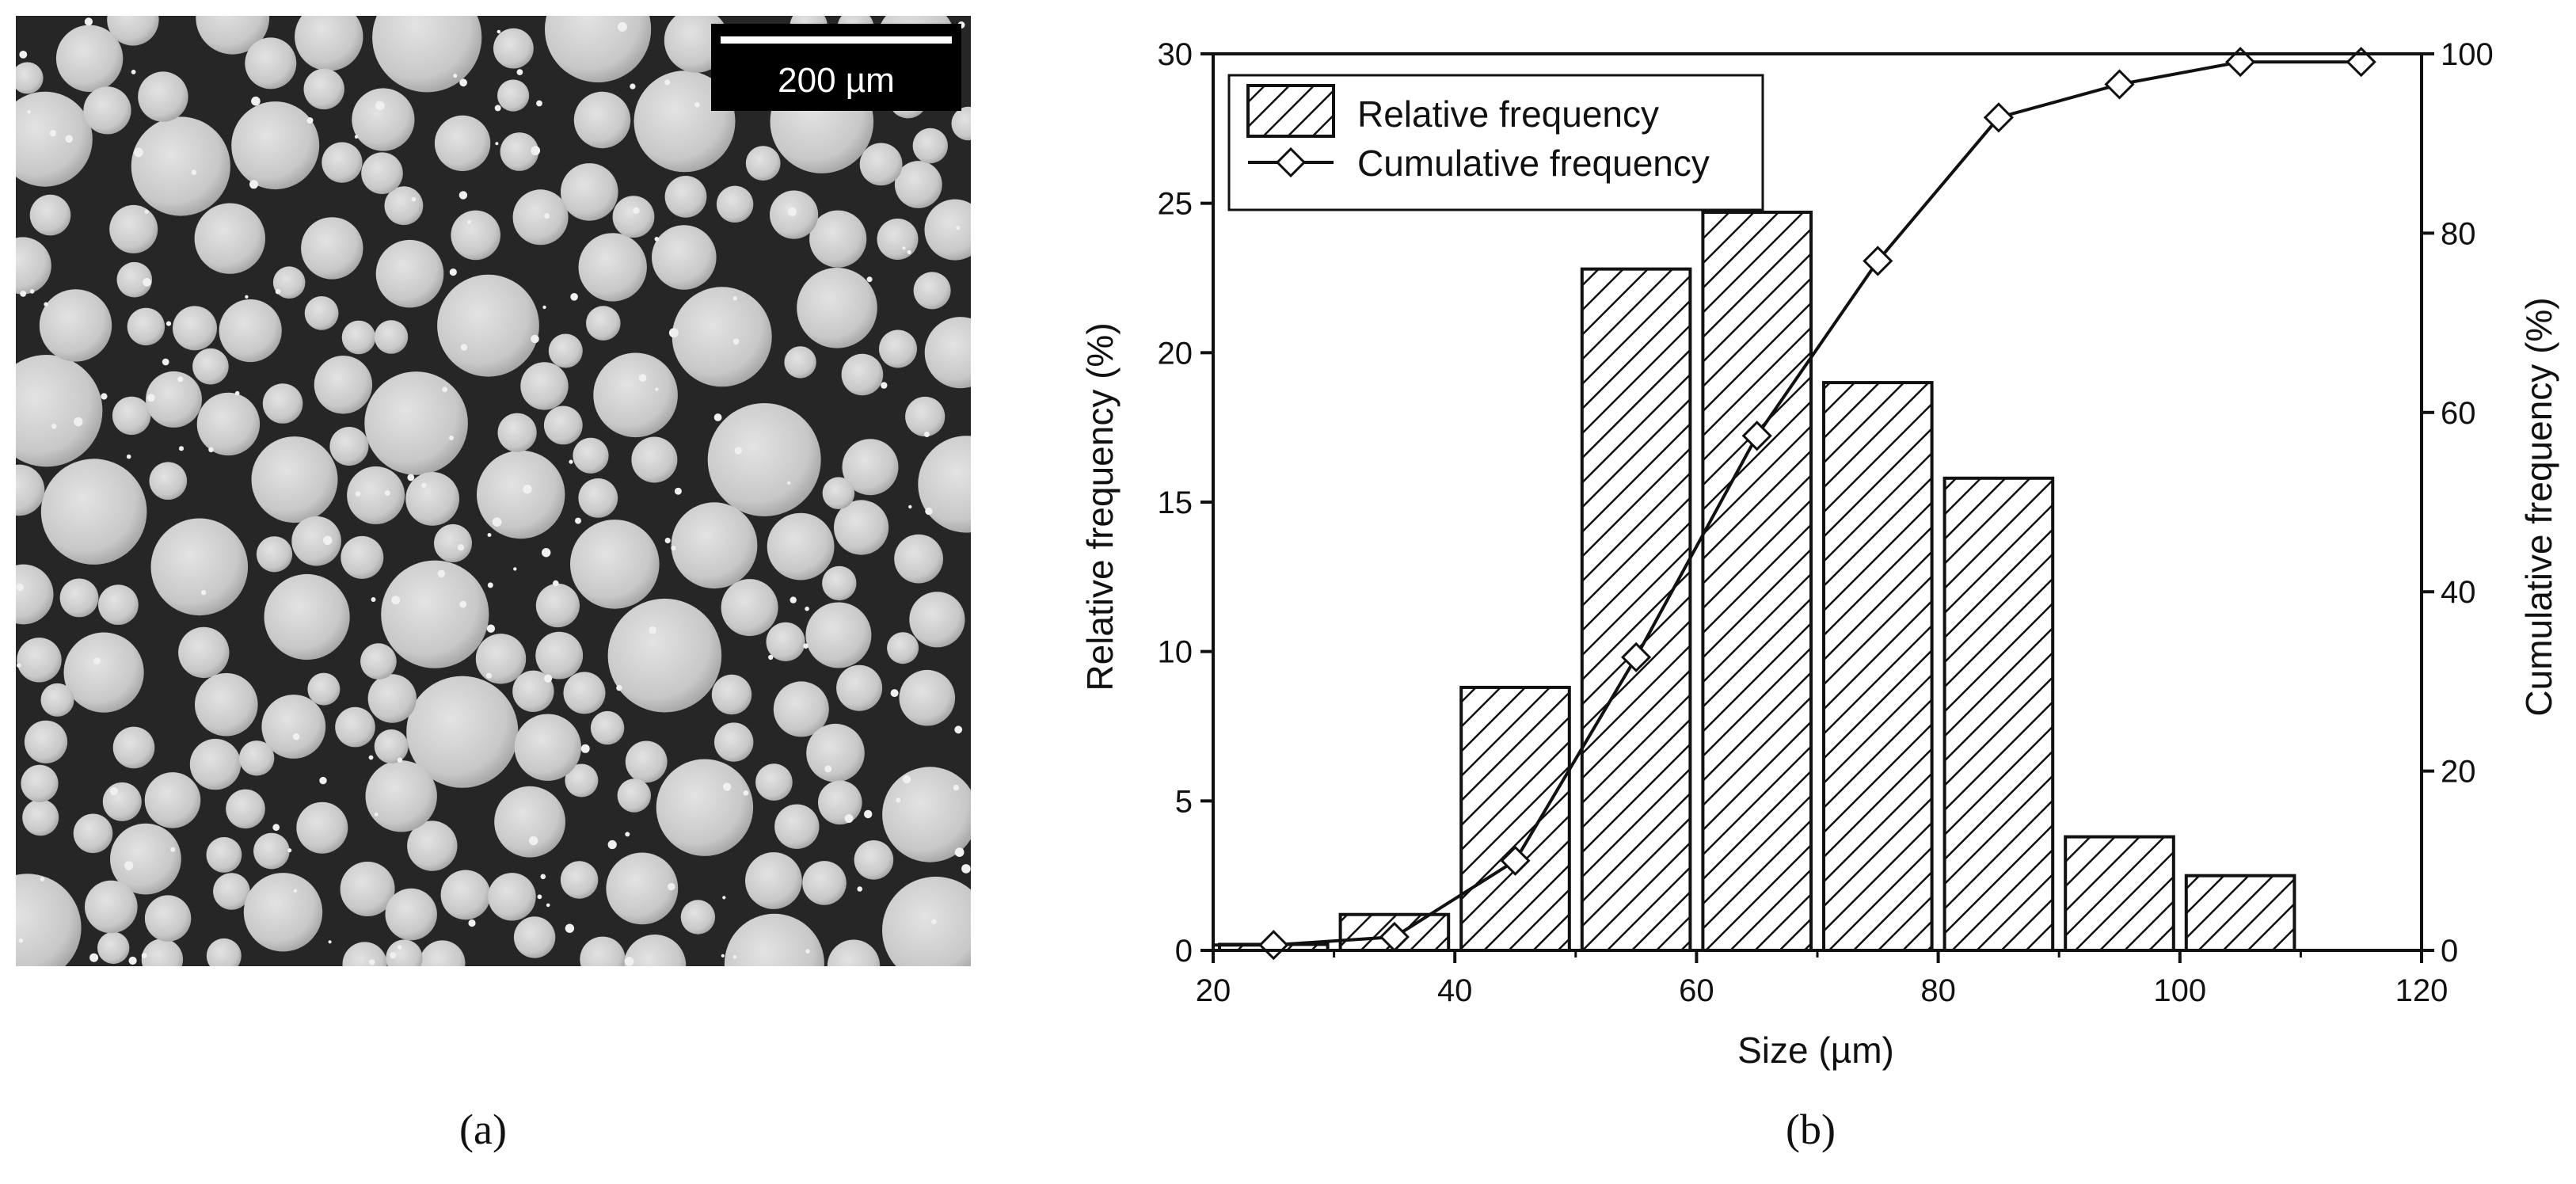  Describe the element at coordinates (2458, 413) in the screenshot. I see `y2-tick-label-60: 60` at that location.